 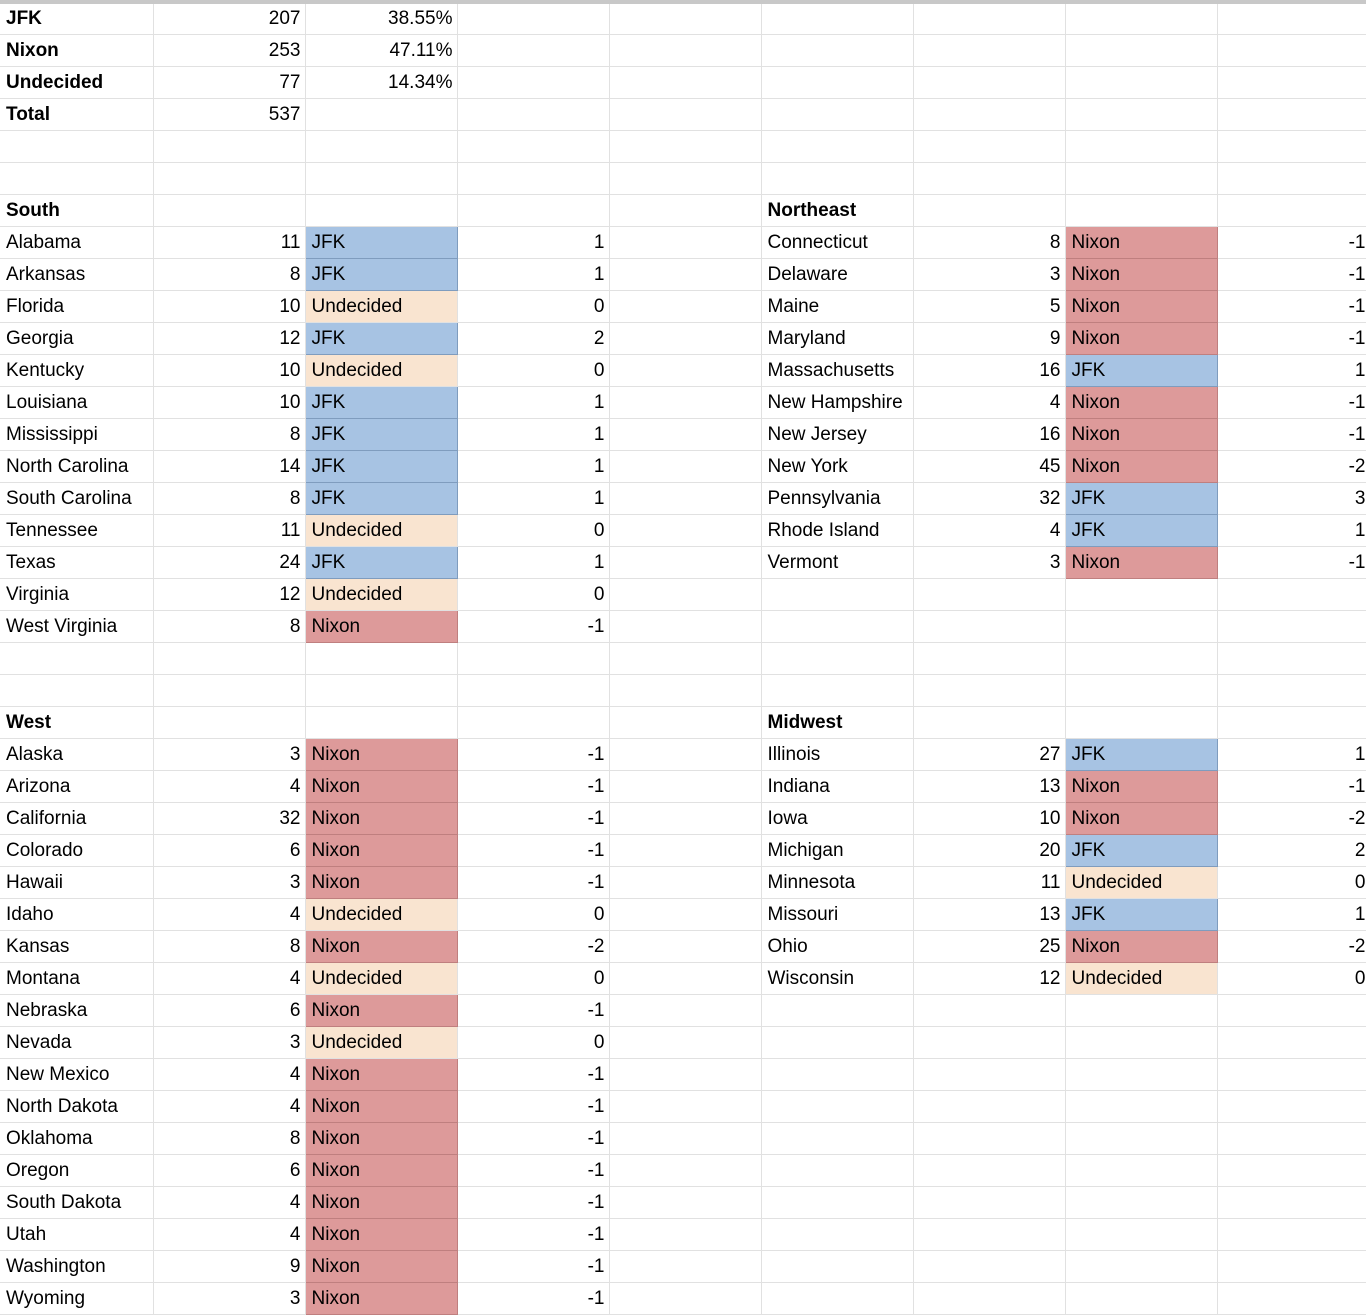 What do you see at coordinates (1291, 850) in the screenshot?
I see `score-value: 2` at bounding box center [1291, 850].